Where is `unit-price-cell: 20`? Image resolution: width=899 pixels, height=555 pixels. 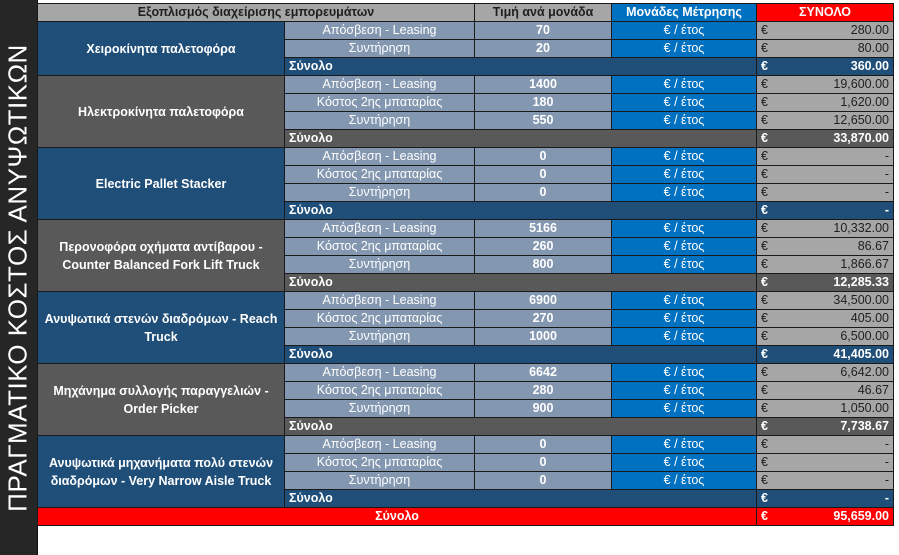
unit-price-cell: 20 is located at coordinates (543, 48).